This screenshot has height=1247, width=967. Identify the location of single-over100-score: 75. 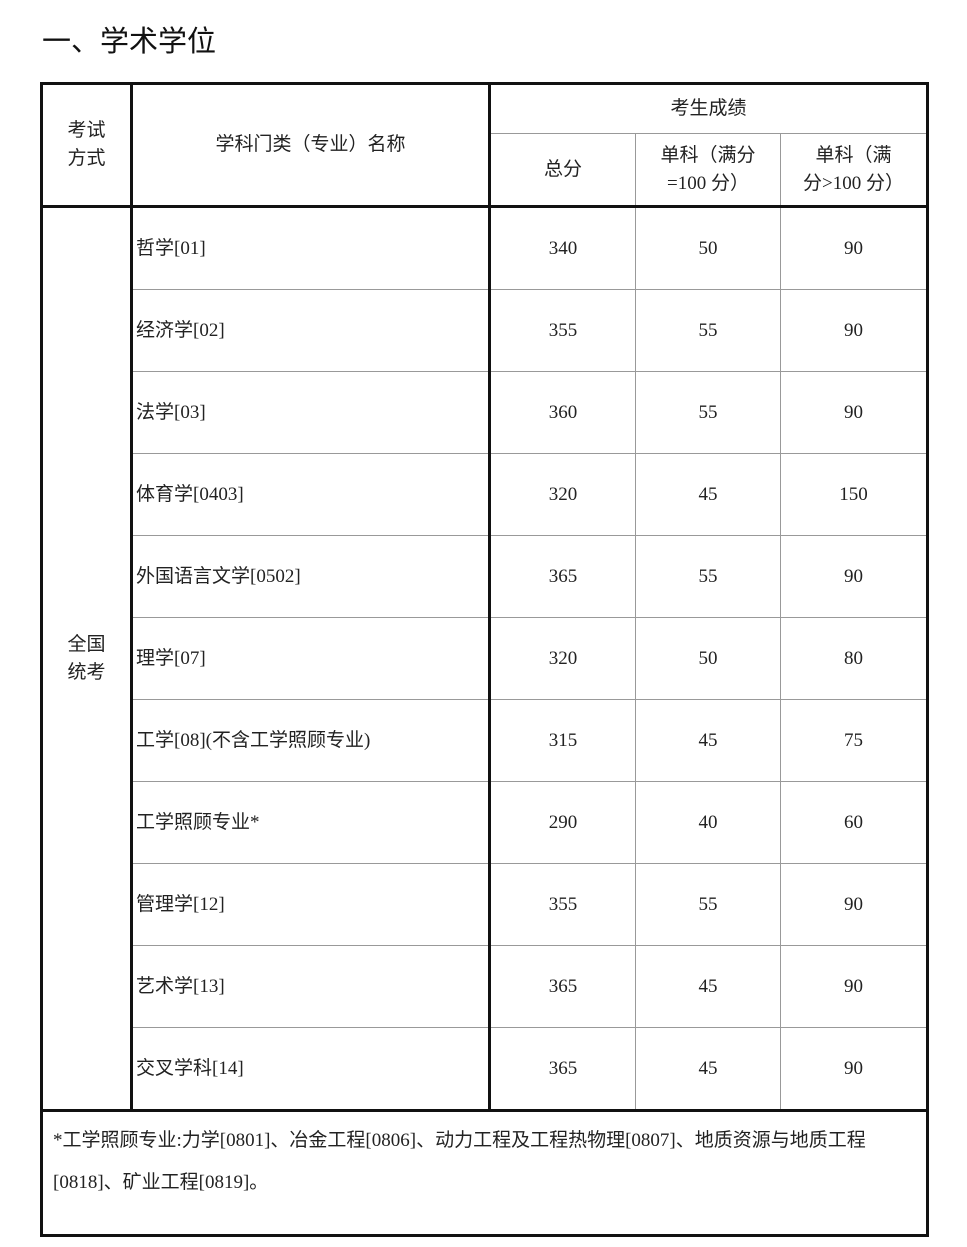
(854, 740).